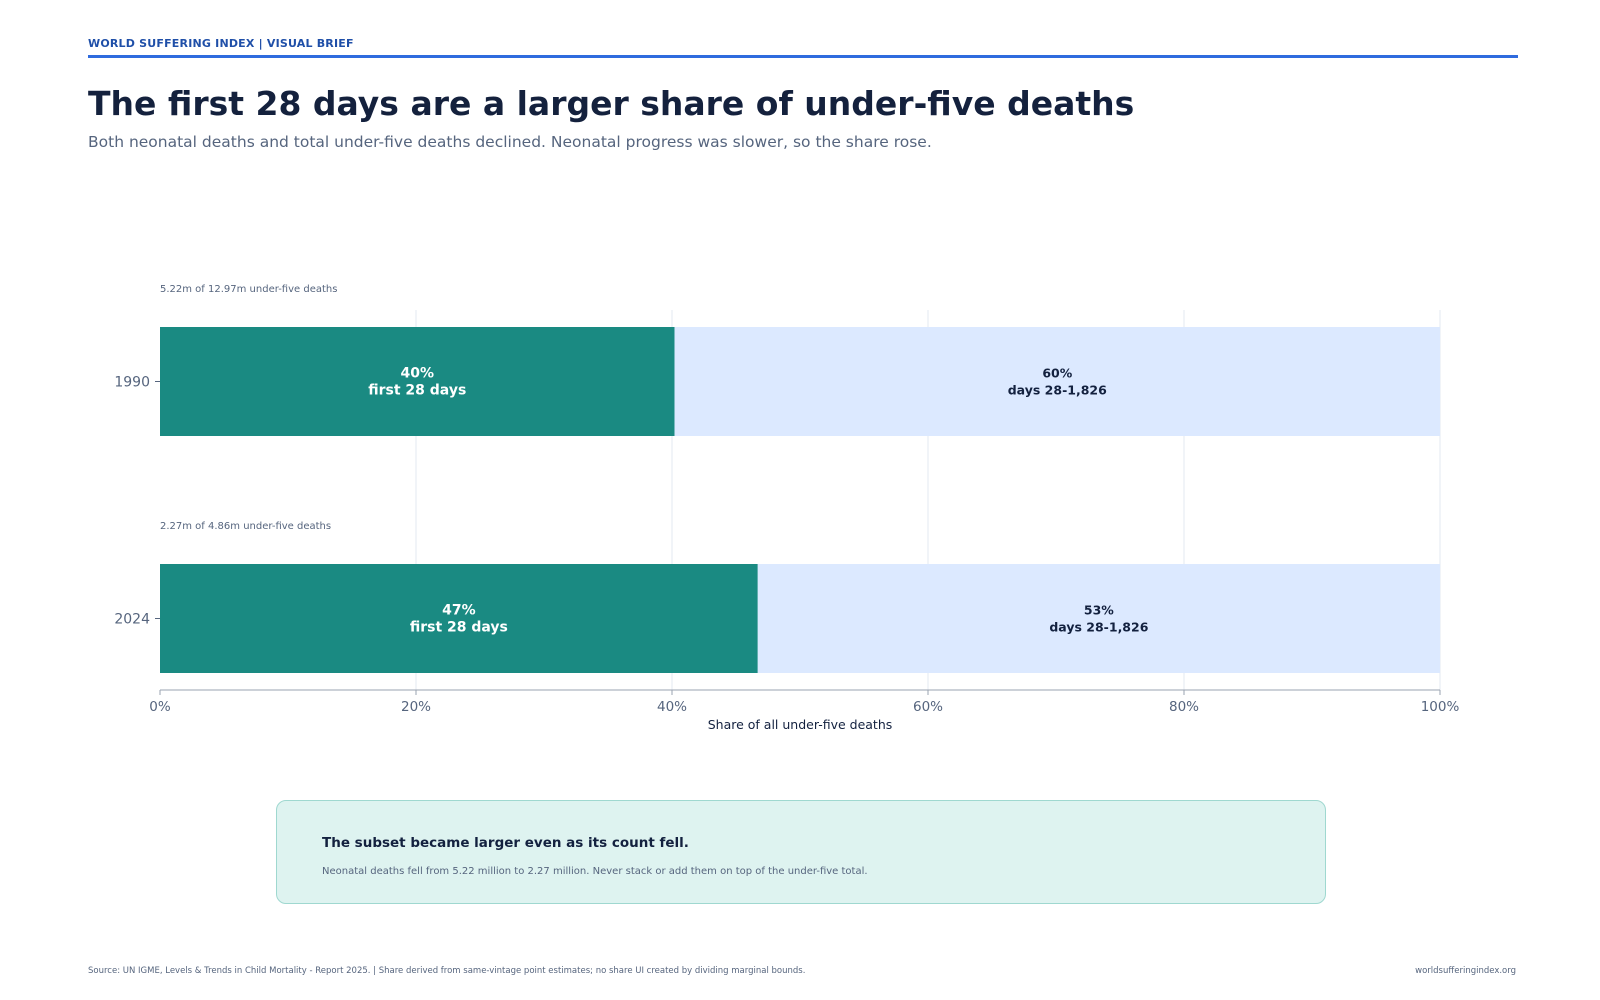  What do you see at coordinates (132, 383) in the screenshot?
I see `y-tick-label: 1990` at bounding box center [132, 383].